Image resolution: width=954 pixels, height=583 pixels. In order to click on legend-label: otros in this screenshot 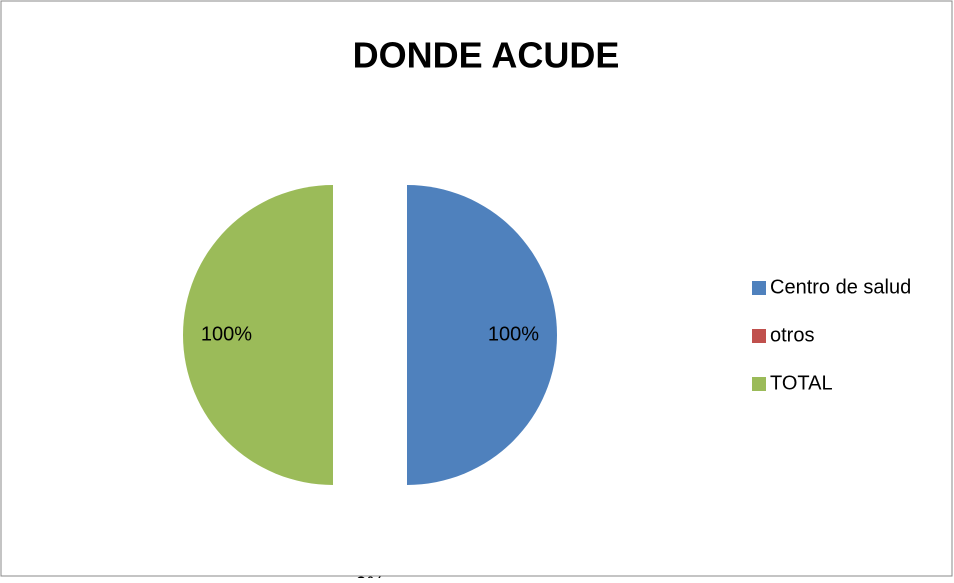, I will do `click(792, 335)`.